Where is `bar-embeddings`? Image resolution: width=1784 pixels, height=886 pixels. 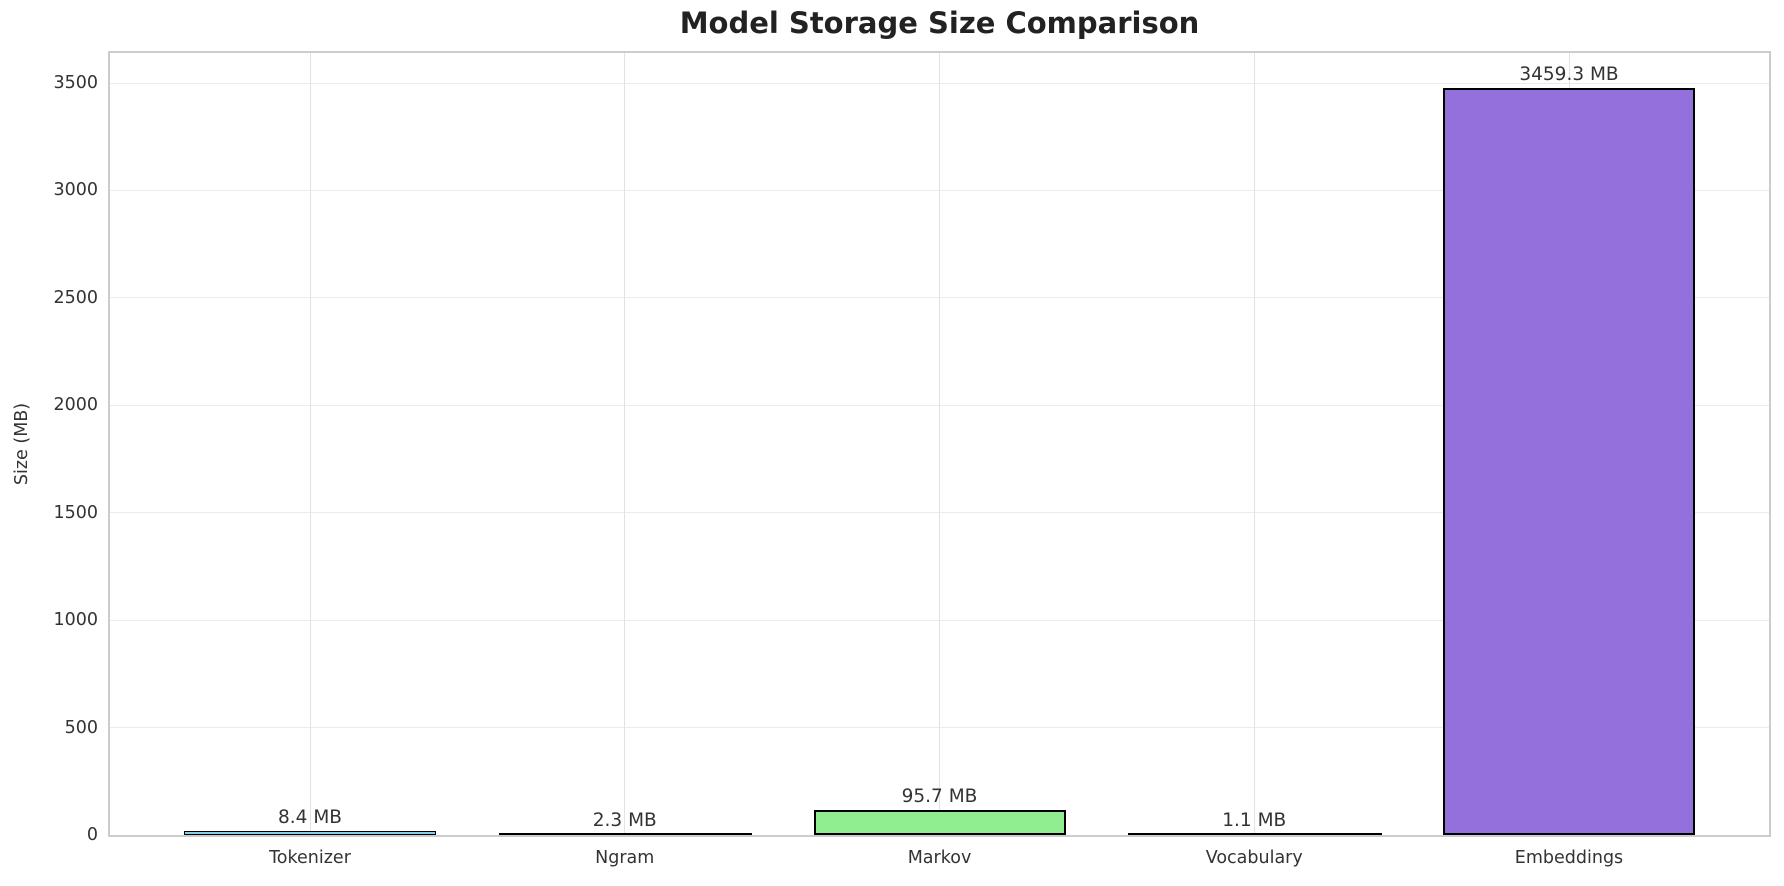 bar-embeddings is located at coordinates (1569, 461).